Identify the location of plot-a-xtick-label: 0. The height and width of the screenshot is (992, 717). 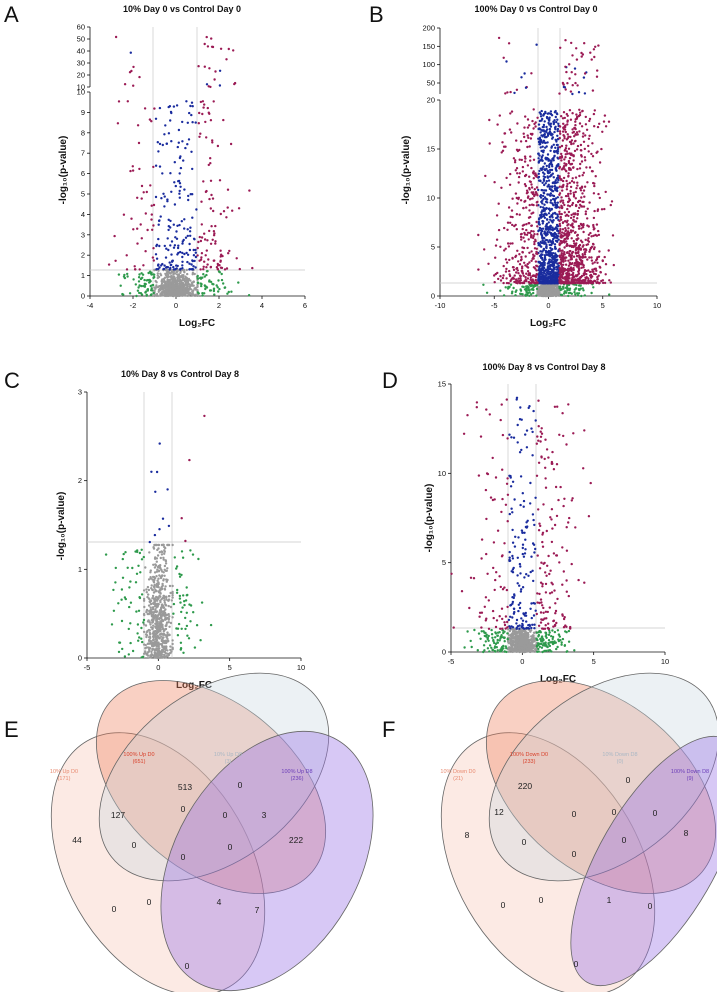
(176, 305).